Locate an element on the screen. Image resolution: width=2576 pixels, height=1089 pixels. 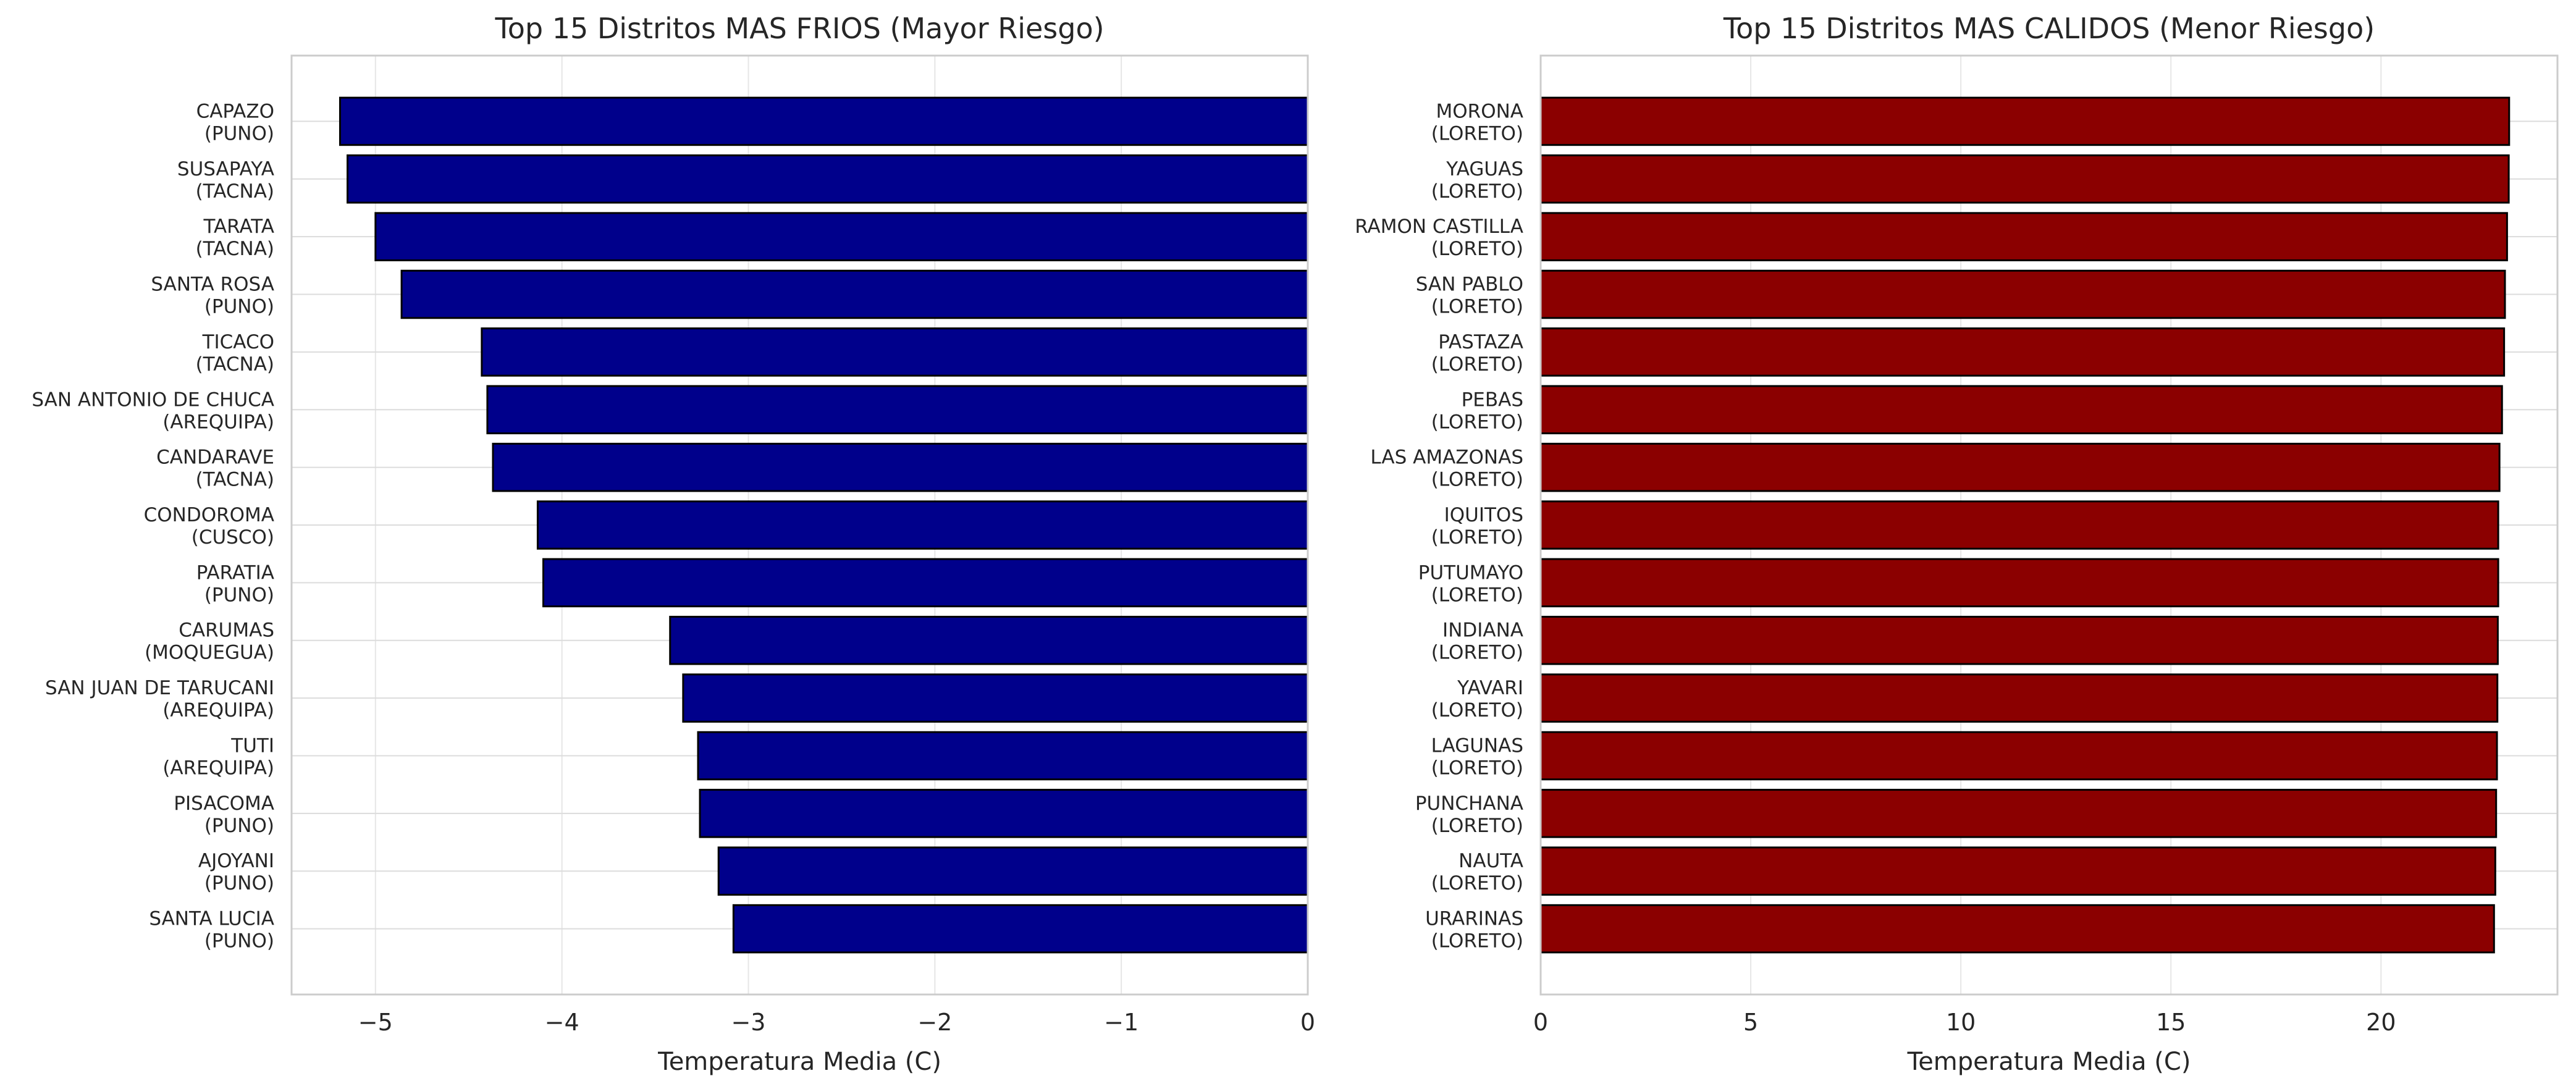
y-tick-label-district: CARUMAS is located at coordinates (226, 631).